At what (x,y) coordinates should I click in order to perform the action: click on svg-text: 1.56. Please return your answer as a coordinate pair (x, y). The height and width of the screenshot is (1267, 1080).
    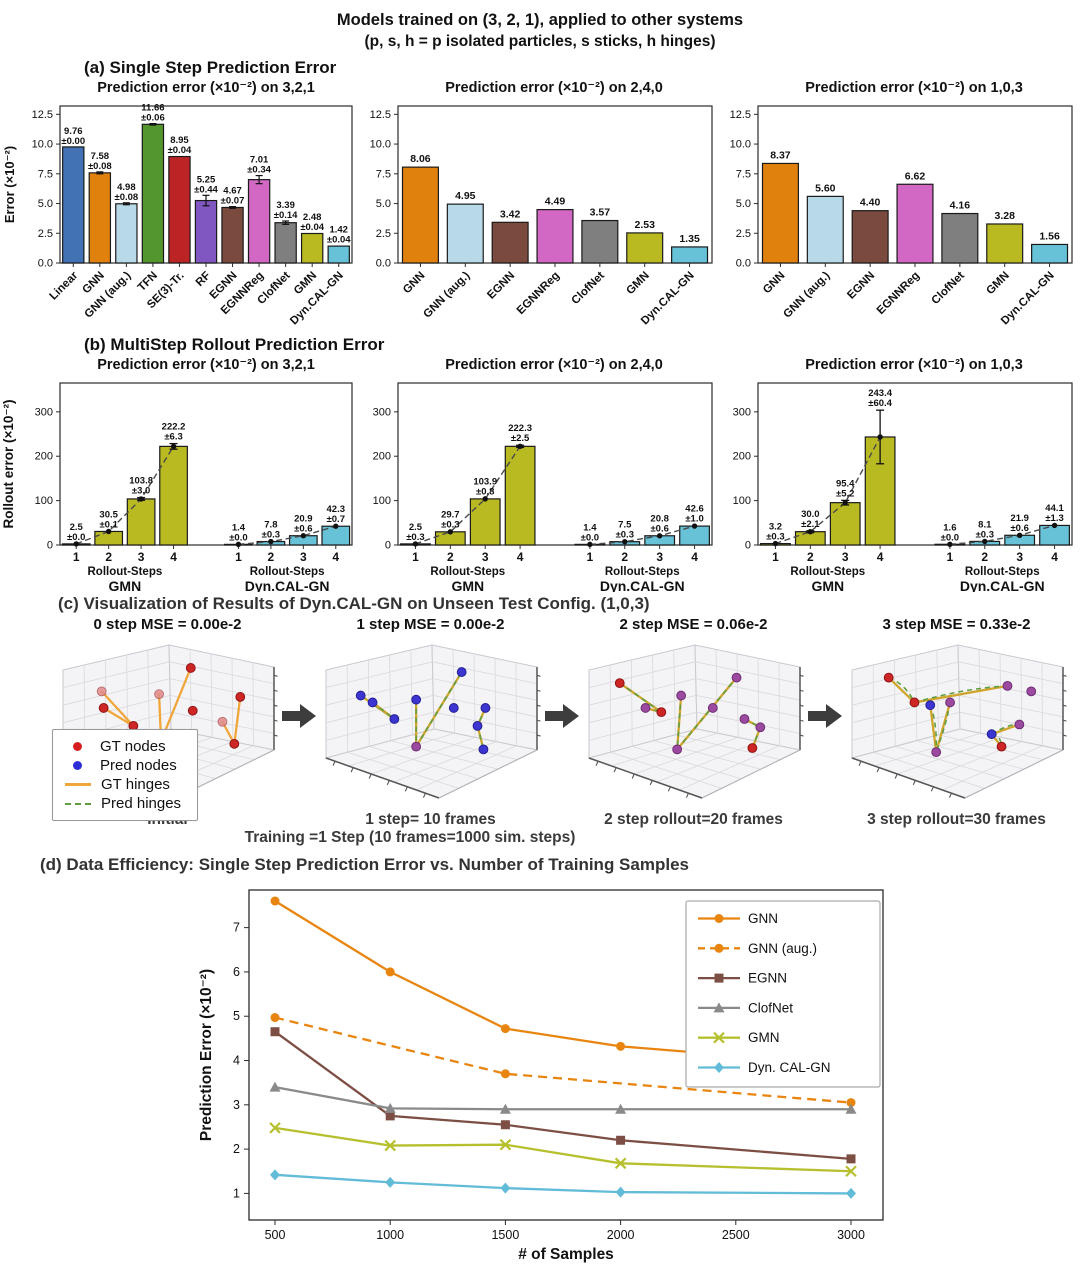
    Looking at the image, I should click on (1049, 236).